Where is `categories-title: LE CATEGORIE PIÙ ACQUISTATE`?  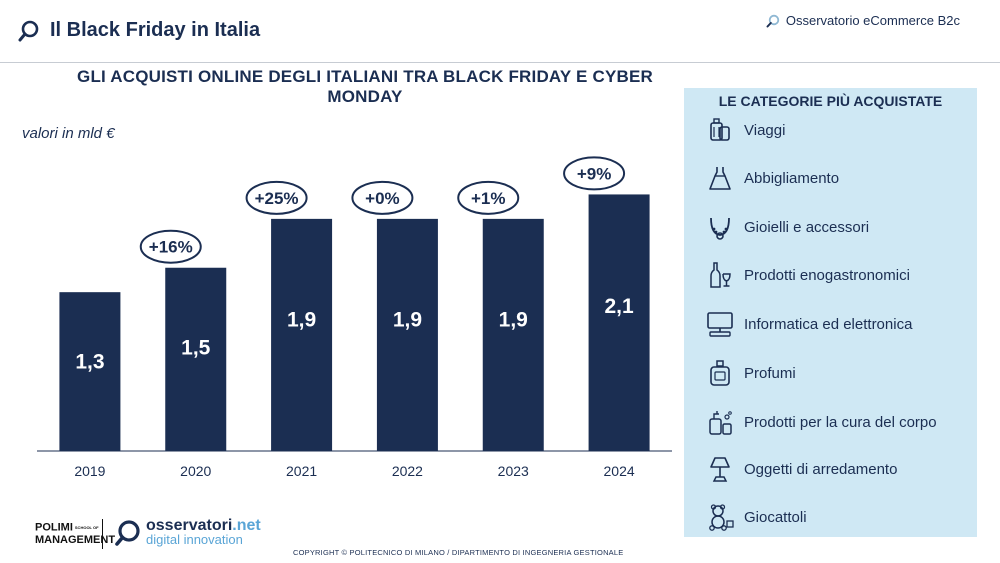 categories-title: LE CATEGORIE PIÙ ACQUISTATE is located at coordinates (830, 101).